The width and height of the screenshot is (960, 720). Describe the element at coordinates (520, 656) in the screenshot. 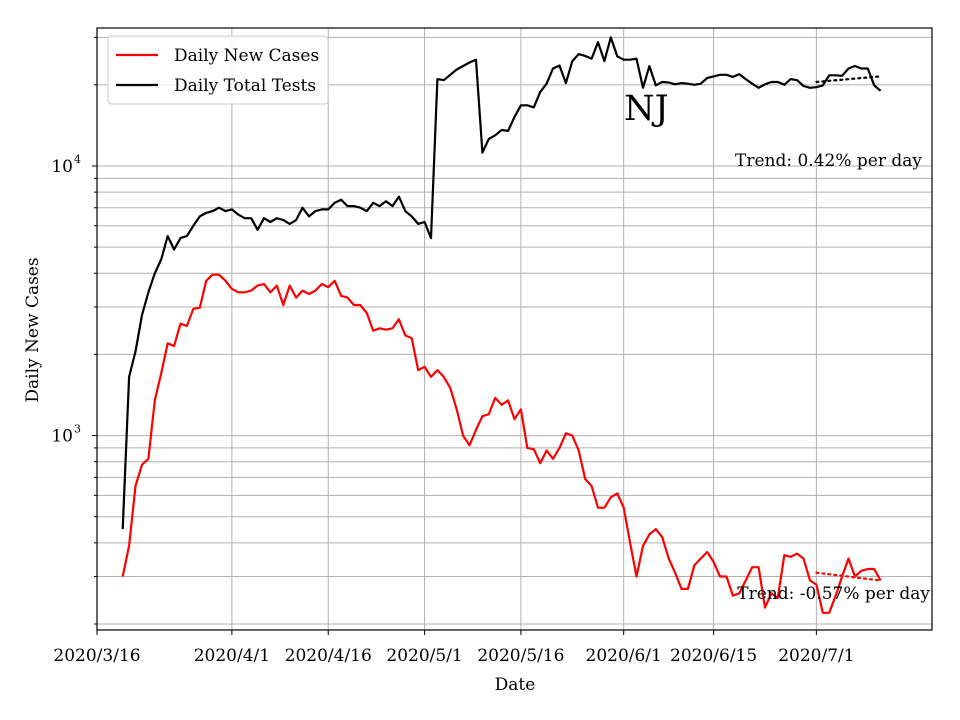

I see `x-tick-label: 2020/5/16` at that location.